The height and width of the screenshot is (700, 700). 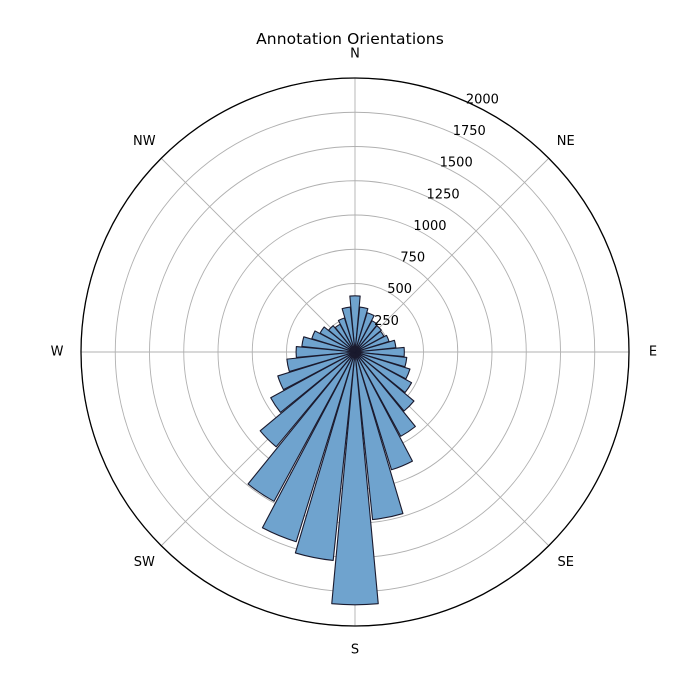 I want to click on radial-tick-750: 750, so click(x=412, y=258).